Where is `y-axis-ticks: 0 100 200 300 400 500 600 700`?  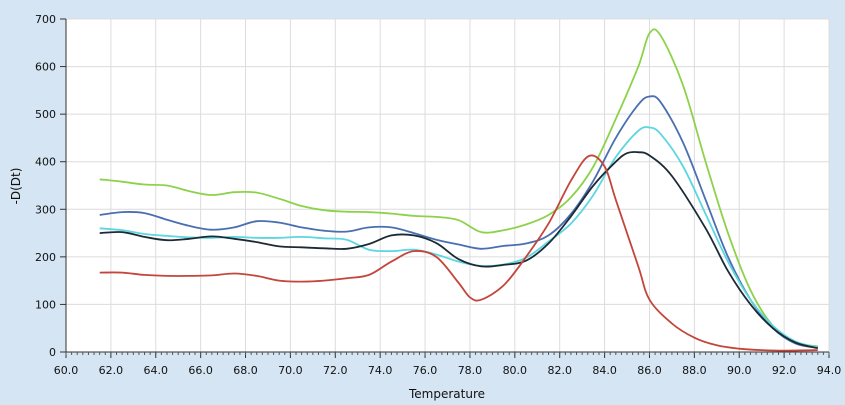 y-axis-ticks: 0 100 200 300 400 500 600 700 is located at coordinates (50, 186).